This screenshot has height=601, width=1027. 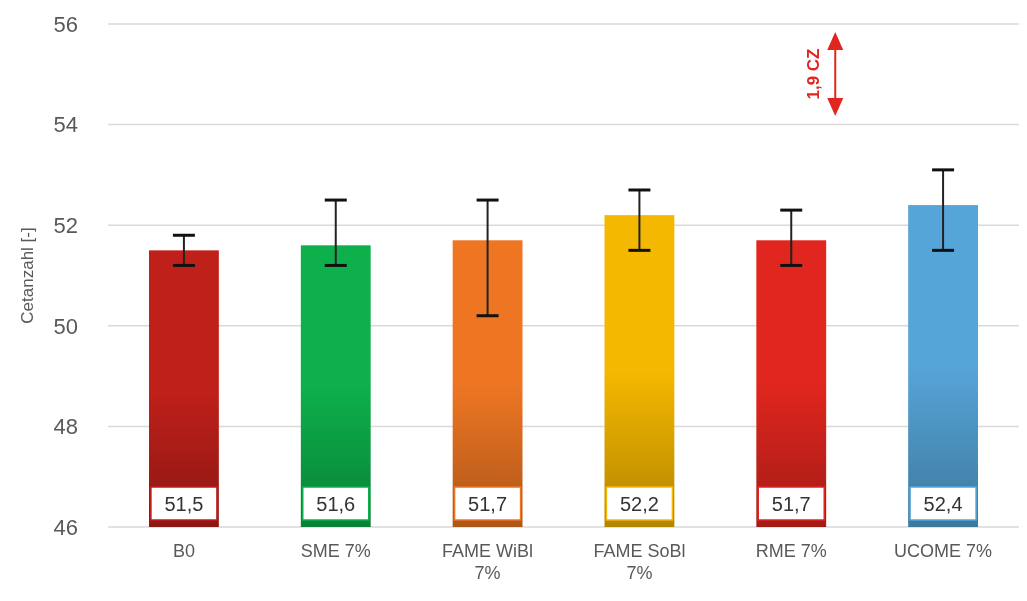 I want to click on data-label: 52,2, so click(x=639, y=504).